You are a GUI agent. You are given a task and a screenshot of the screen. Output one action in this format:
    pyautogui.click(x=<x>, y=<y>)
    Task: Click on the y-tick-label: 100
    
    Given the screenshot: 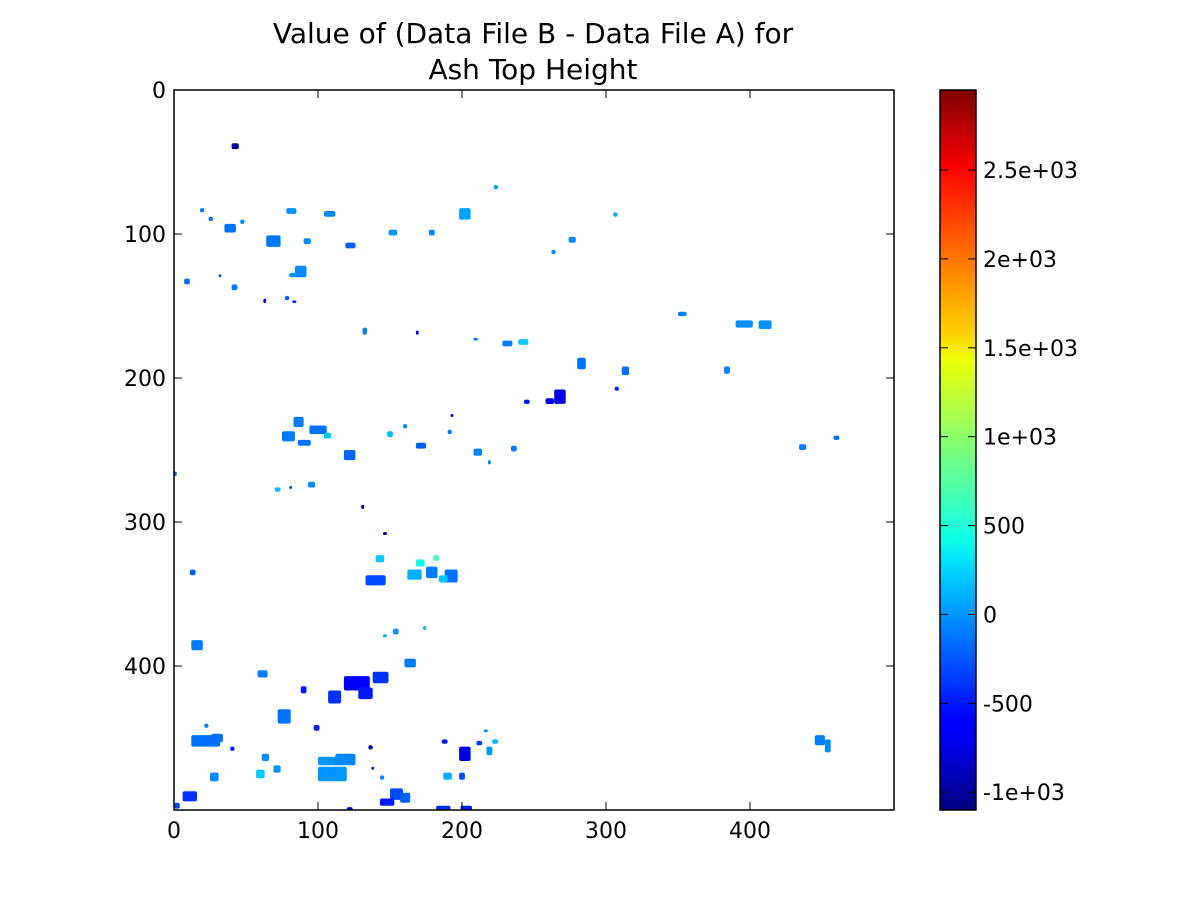 What is the action you would take?
    pyautogui.click(x=145, y=235)
    